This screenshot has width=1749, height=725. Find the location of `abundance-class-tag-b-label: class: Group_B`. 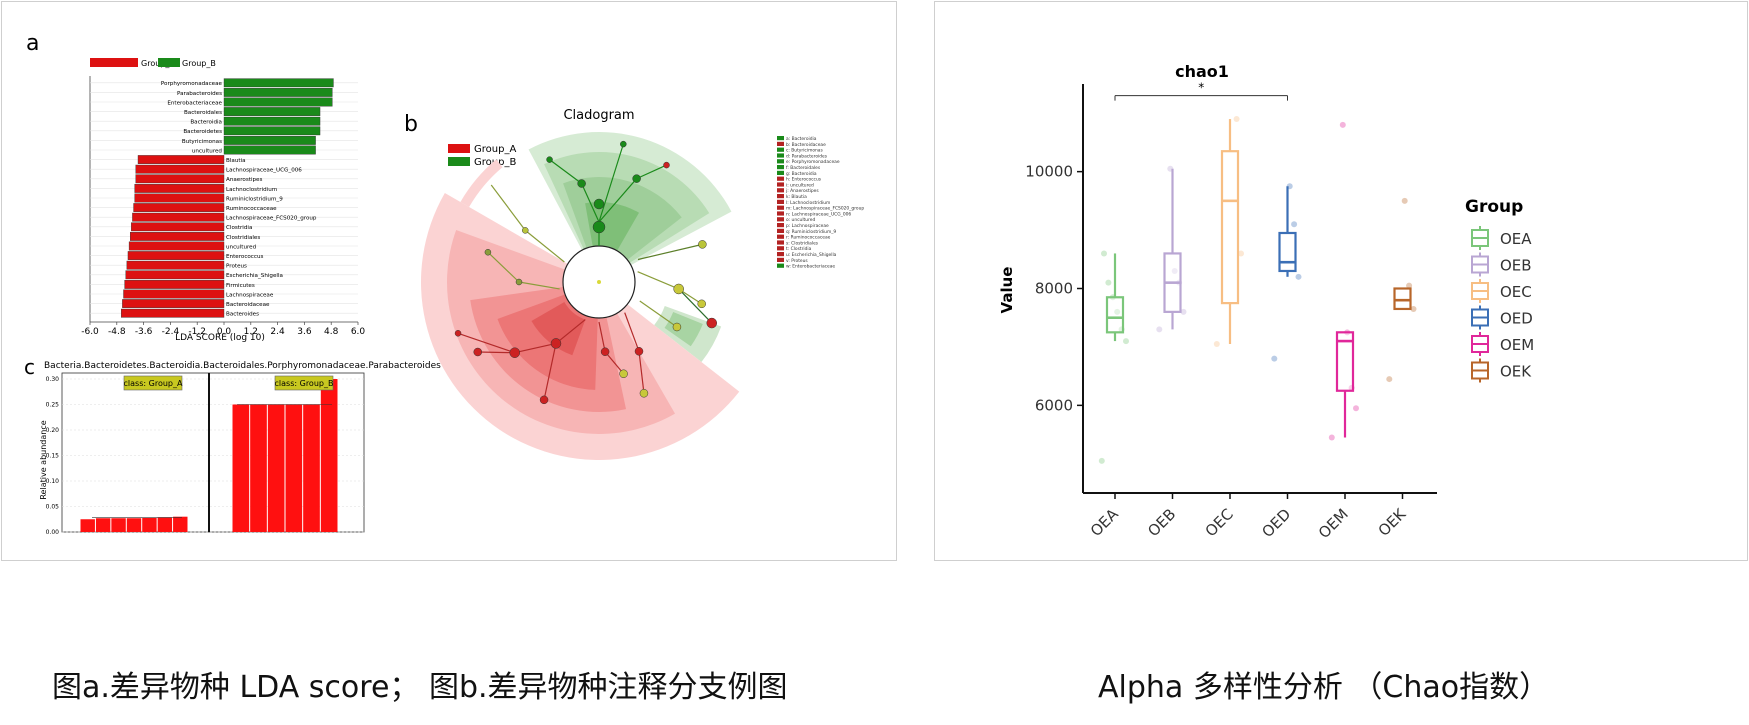

abundance-class-tag-b-label: class: Group_B is located at coordinates (304, 383).